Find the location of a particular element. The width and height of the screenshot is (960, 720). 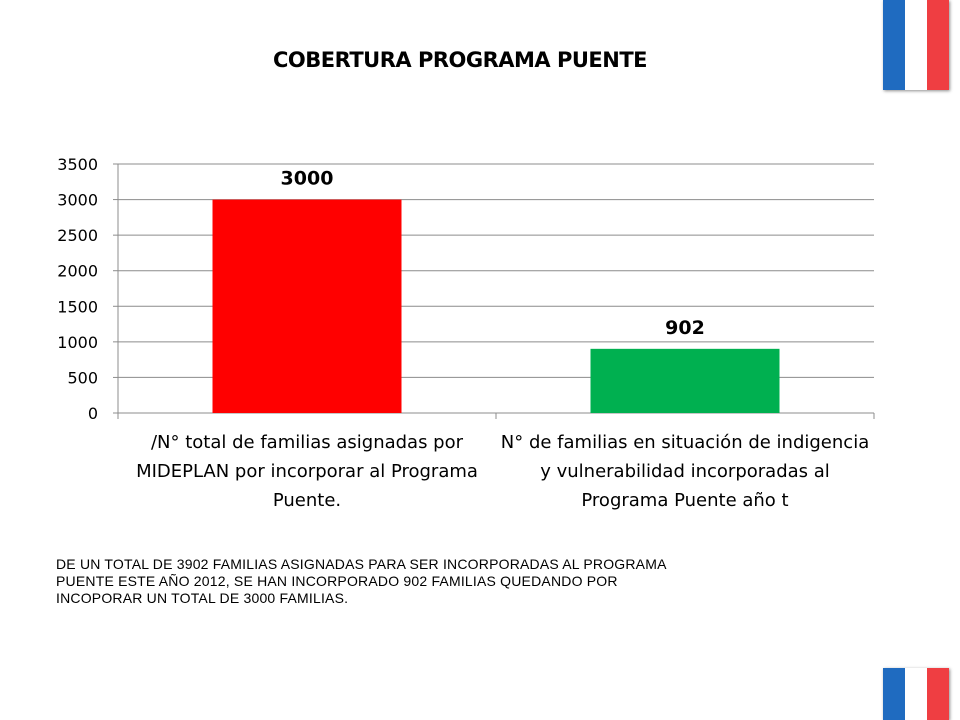

y-tick-label: 1000 is located at coordinates (77, 342).